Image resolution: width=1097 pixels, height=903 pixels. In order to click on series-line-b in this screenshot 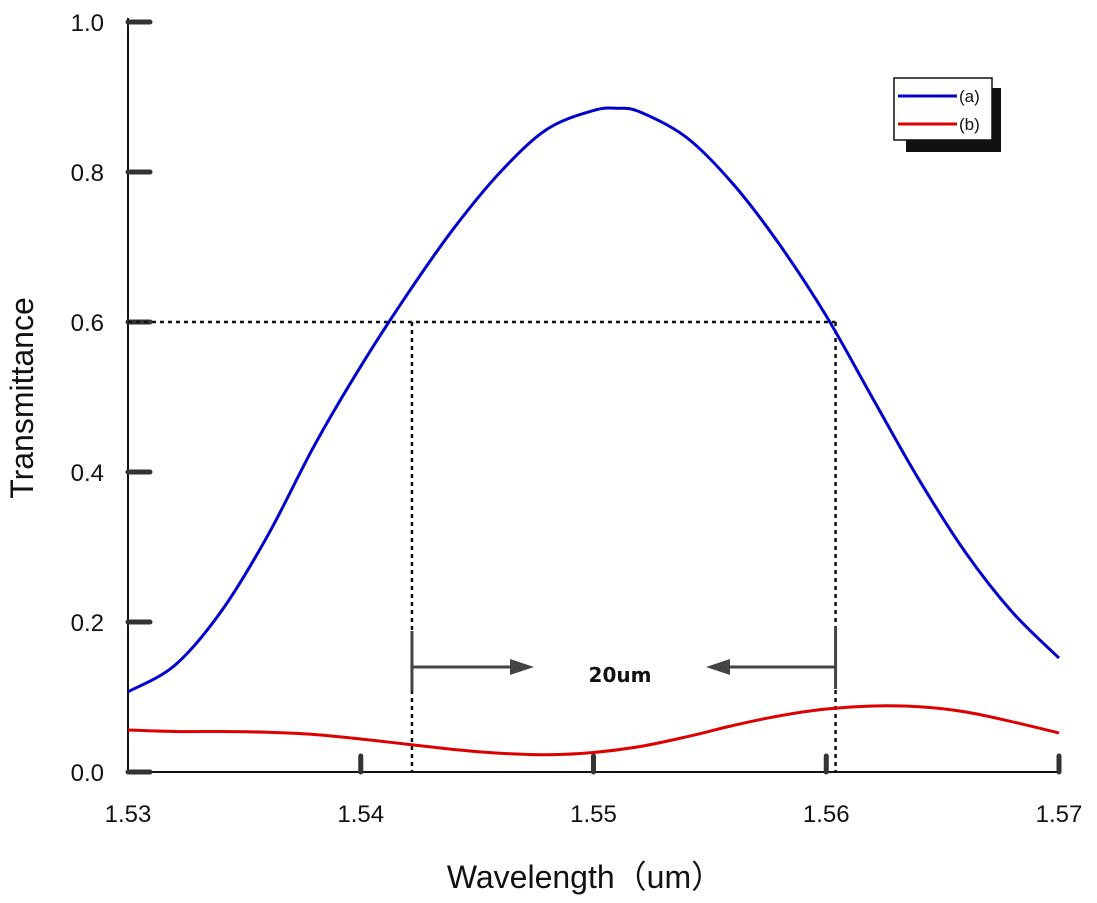, I will do `click(593, 730)`.